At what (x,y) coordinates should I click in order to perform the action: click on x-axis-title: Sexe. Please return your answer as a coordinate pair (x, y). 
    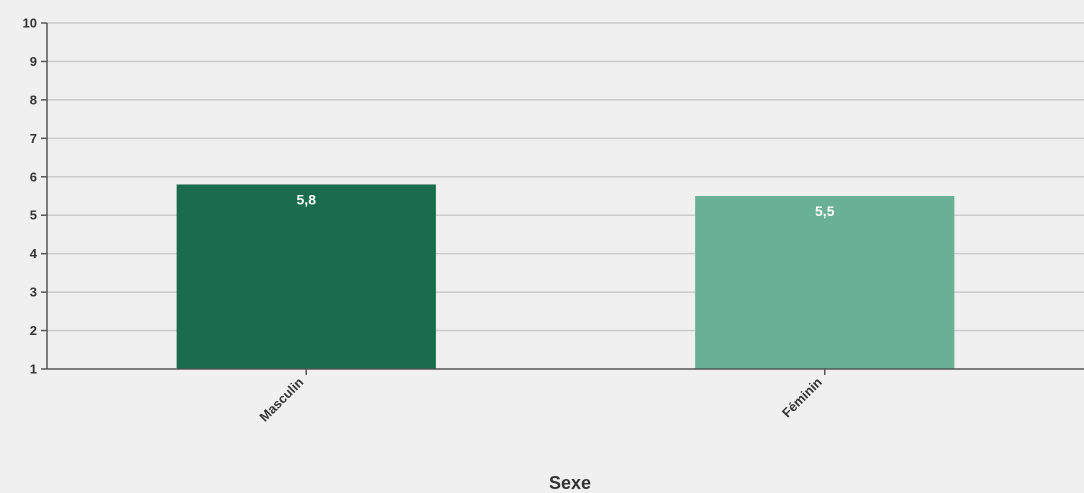
    Looking at the image, I should click on (570, 483).